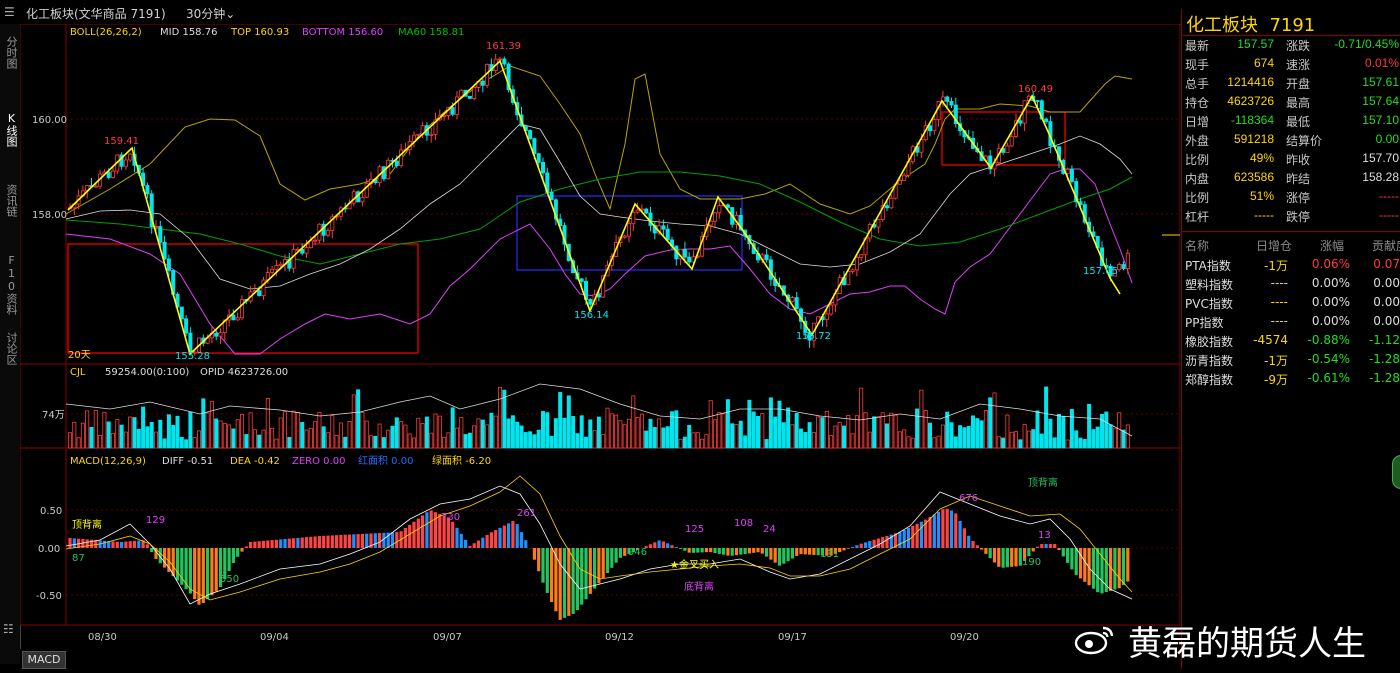  I want to click on index-row: PTA指数 -1万 0.06% 0.07, so click(1291, 266).